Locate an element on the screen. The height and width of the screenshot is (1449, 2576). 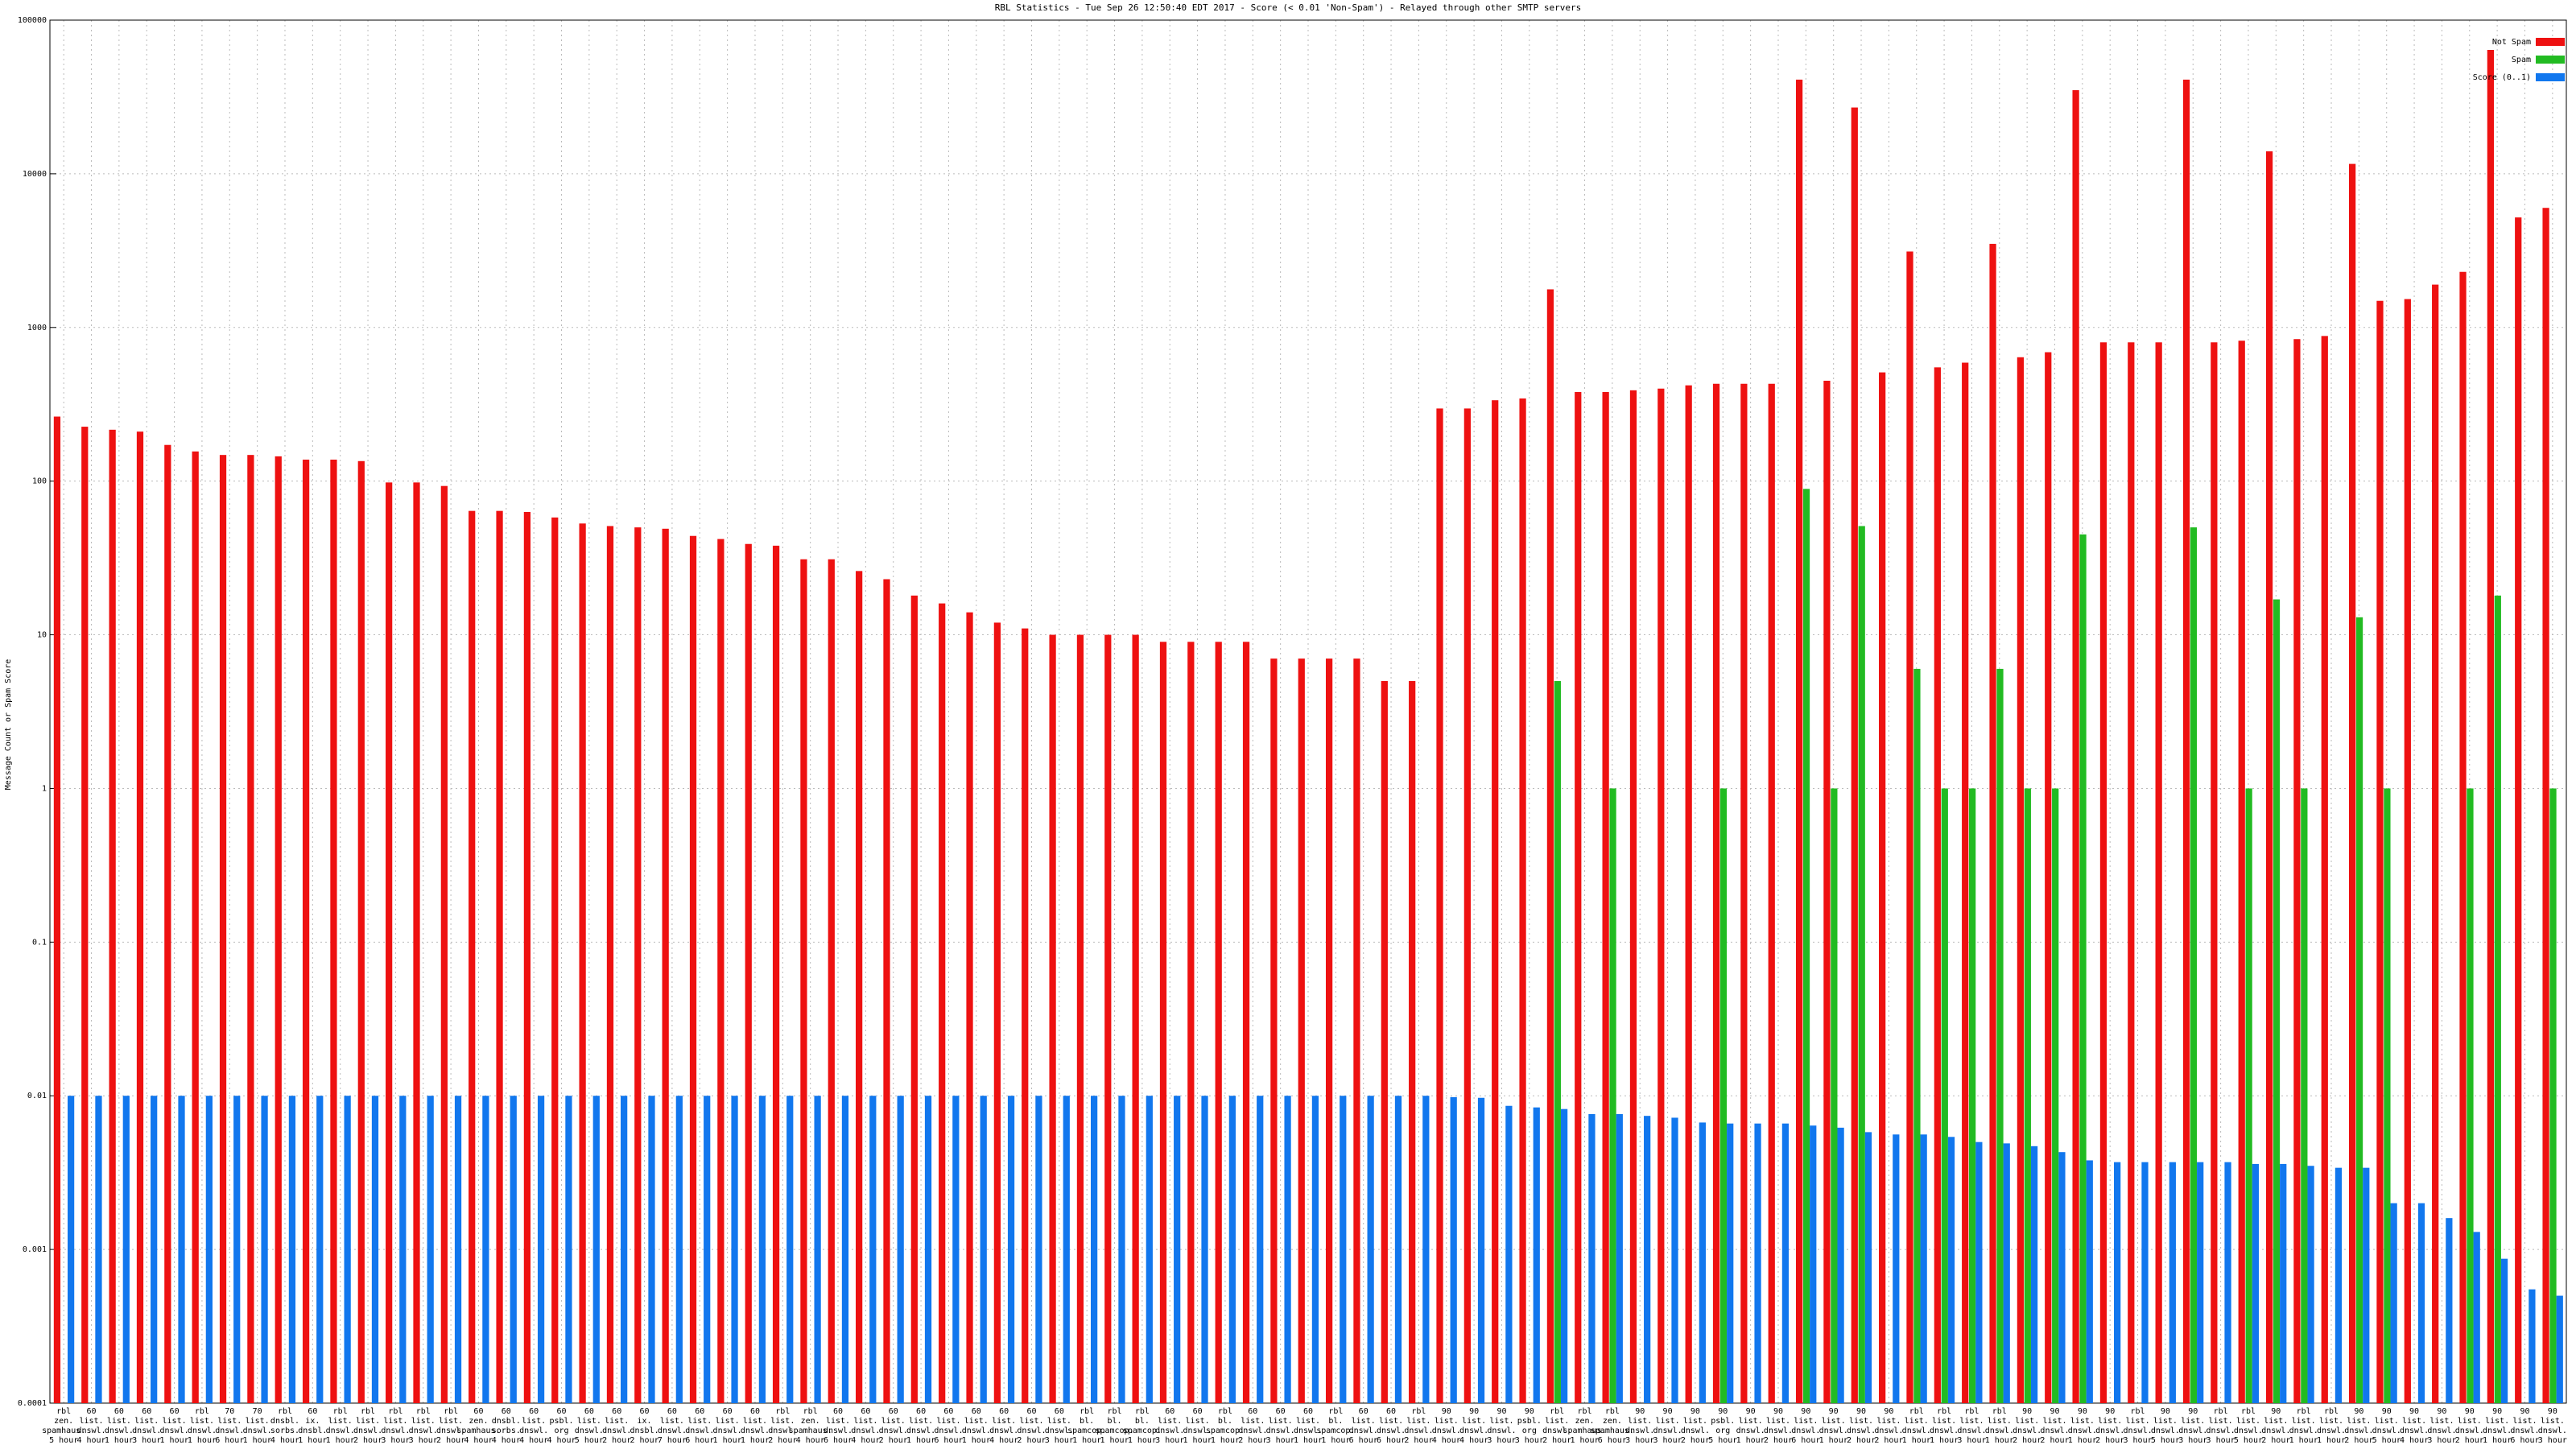
x-tick-label-line: 5 hour is located at coordinates (589, 1440).